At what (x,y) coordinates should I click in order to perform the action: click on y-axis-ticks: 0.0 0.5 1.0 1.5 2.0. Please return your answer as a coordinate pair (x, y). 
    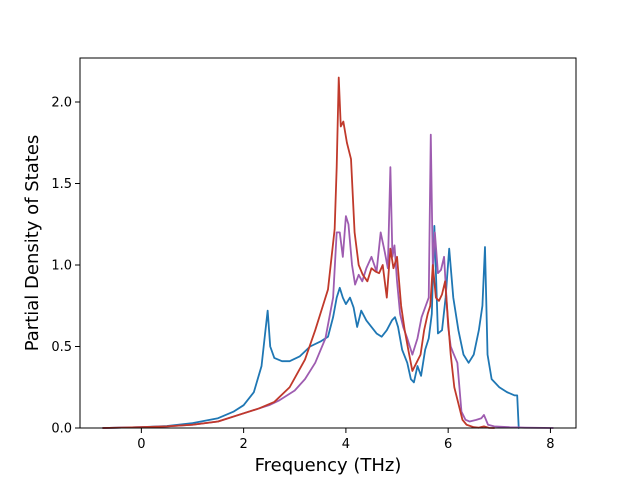
    Looking at the image, I should click on (65, 266).